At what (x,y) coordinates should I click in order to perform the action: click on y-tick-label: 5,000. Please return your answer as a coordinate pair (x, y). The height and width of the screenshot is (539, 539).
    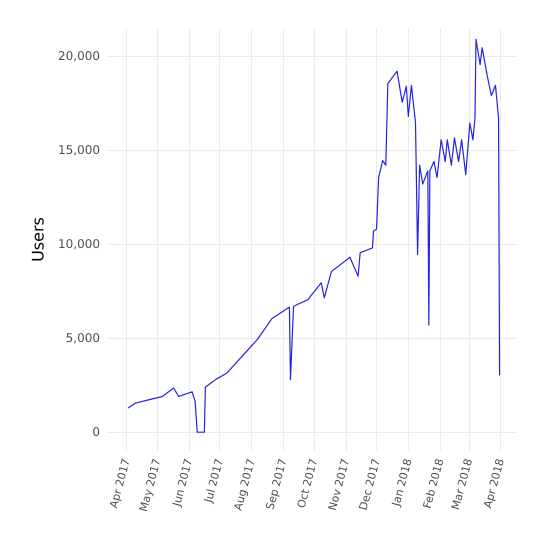
    Looking at the image, I should click on (83, 338).